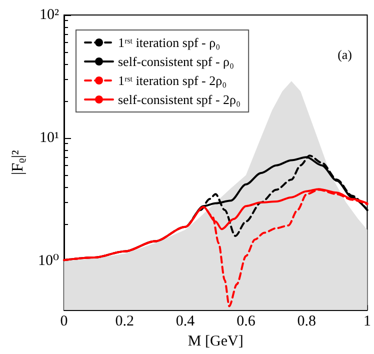  What do you see at coordinates (124, 322) in the screenshot?
I see `x-tick-label: 0.2` at bounding box center [124, 322].